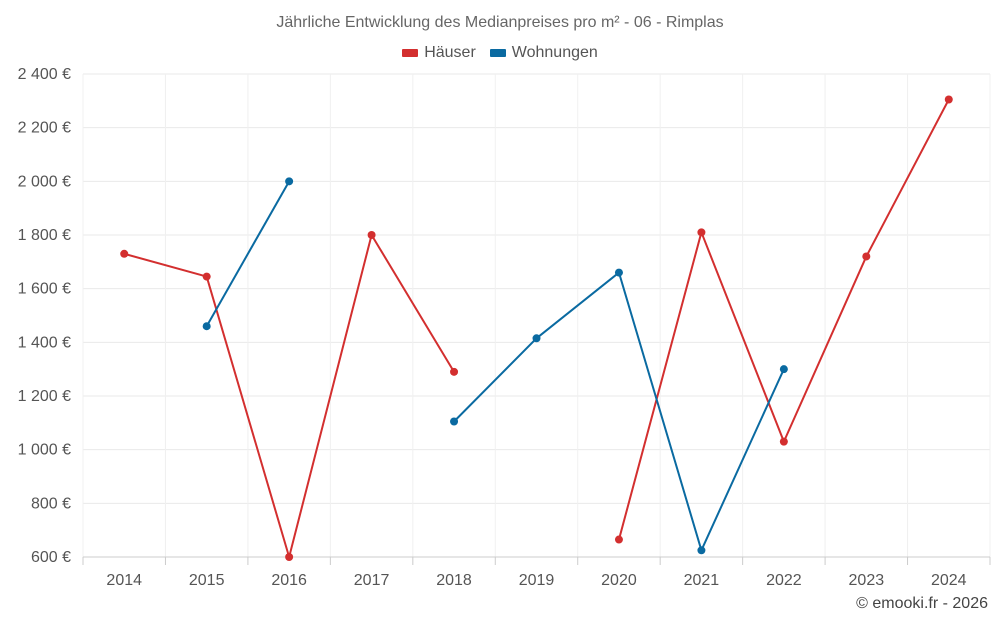 The height and width of the screenshot is (625, 1000). What do you see at coordinates (537, 580) in the screenshot?
I see `x-tick-label: 2019` at bounding box center [537, 580].